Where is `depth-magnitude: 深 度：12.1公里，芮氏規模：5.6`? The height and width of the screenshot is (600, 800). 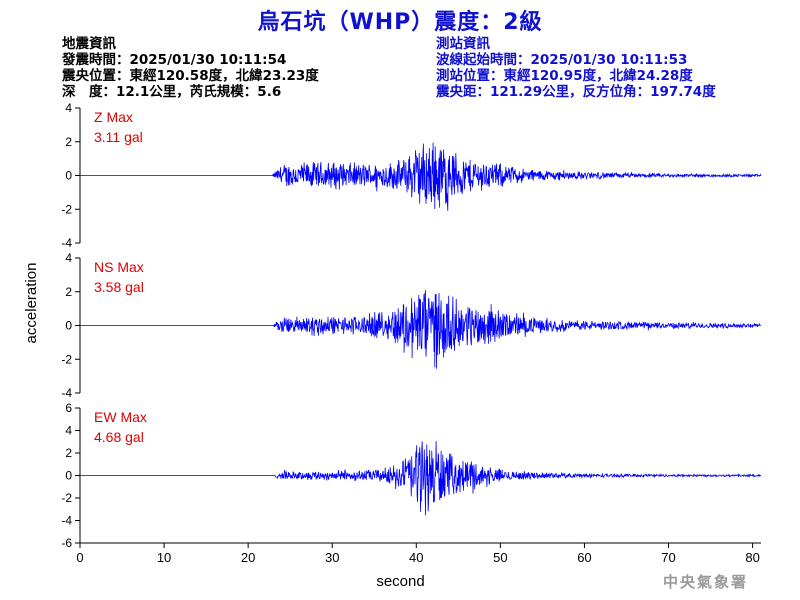 depth-magnitude: 深 度：12.1公里，芮氏規模：5.6 is located at coordinates (172, 92).